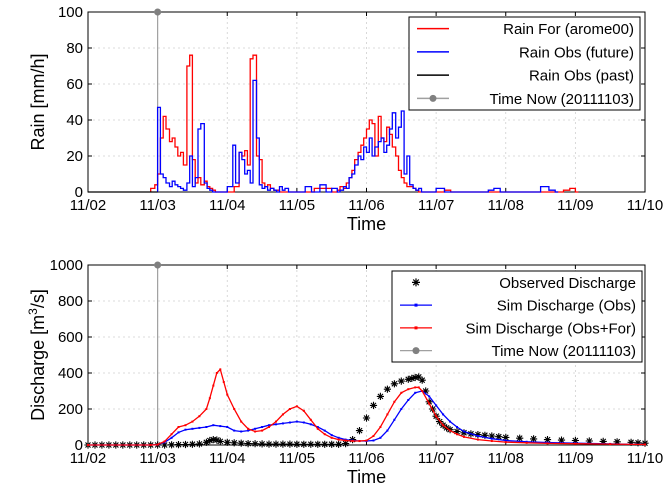 This screenshot has height=491, width=665. I want to click on legend-box, so click(524, 63).